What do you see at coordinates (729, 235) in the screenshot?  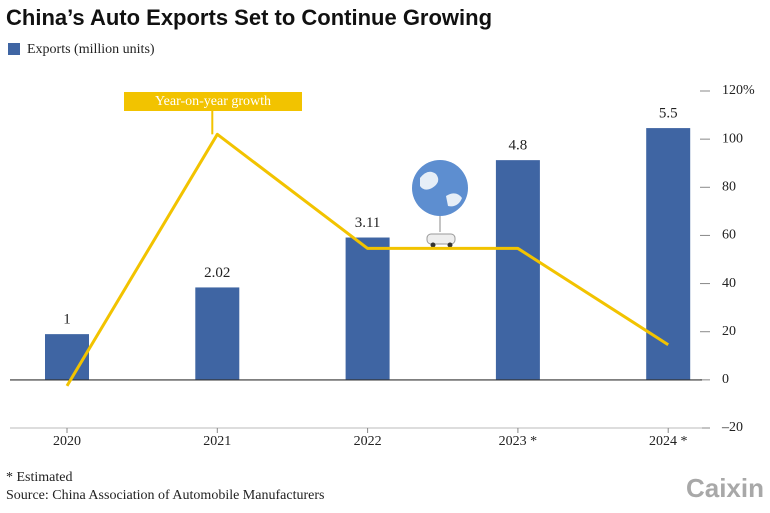 I see `y2-tick-label: 60` at bounding box center [729, 235].